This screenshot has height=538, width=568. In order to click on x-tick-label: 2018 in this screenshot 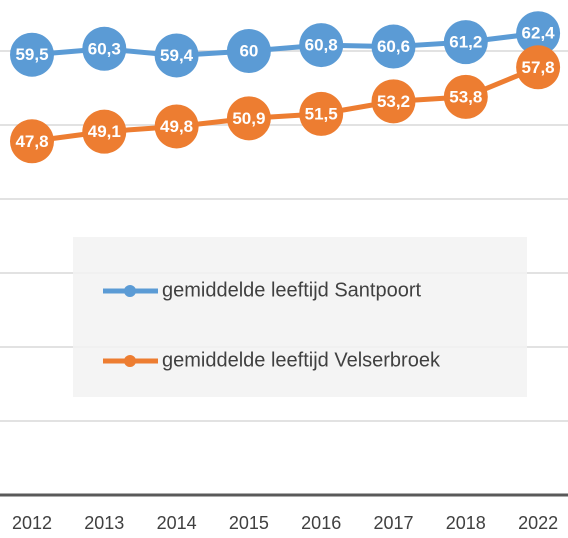, I will do `click(466, 523)`.